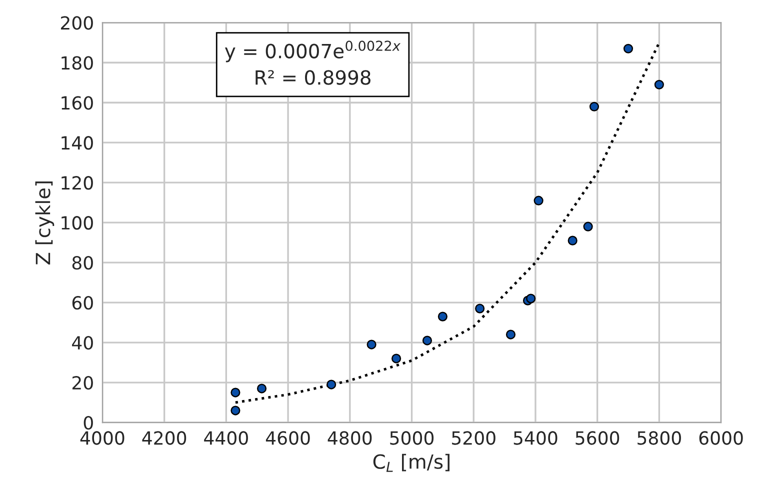  I want to click on y-tick-label: 0, so click(88, 423).